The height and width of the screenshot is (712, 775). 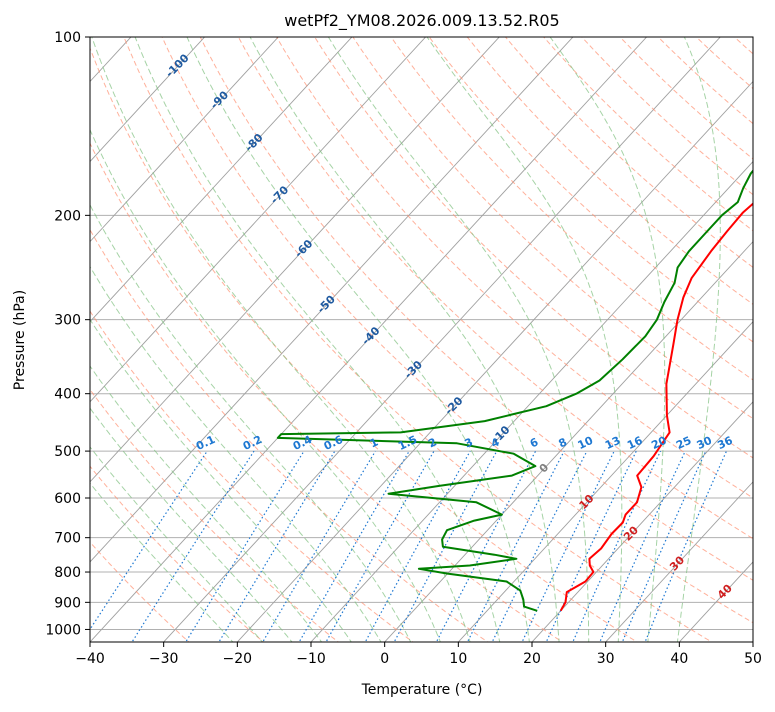 What do you see at coordinates (20, 340) in the screenshot?
I see `y-axis-label: Pressure (hPa)` at bounding box center [20, 340].